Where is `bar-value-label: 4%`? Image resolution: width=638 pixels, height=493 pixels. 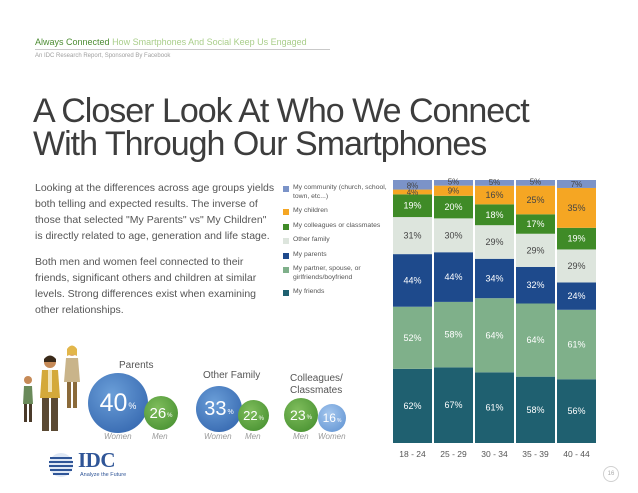 bar-value-label: 4% is located at coordinates (413, 192).